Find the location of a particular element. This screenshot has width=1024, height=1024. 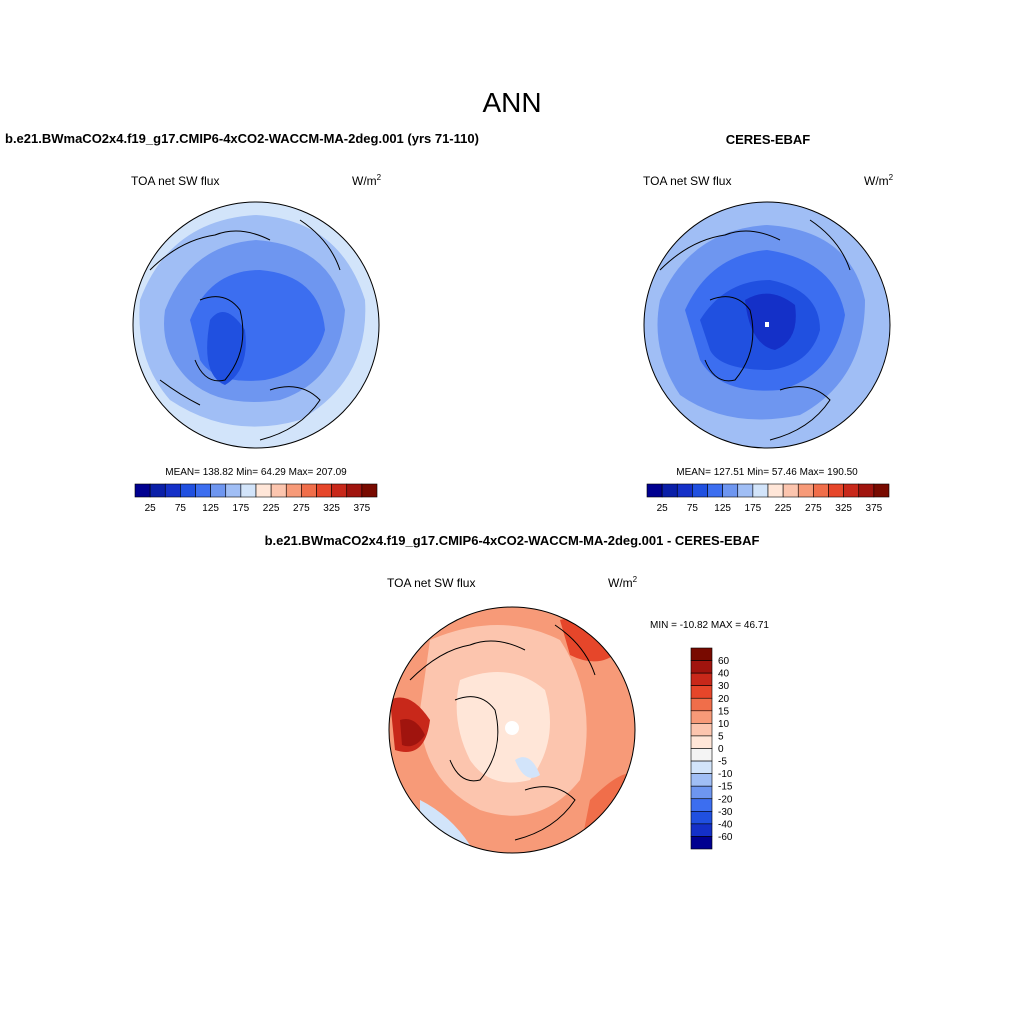

colorbar-label: 20 is located at coordinates (724, 699).